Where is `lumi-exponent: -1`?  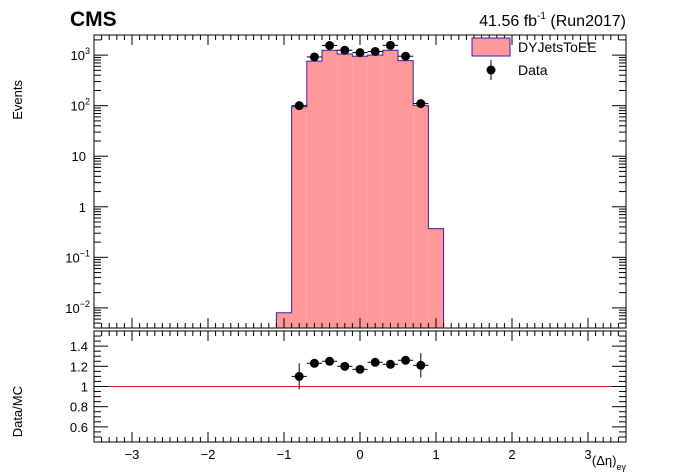 lumi-exponent: -1 is located at coordinates (541, 16).